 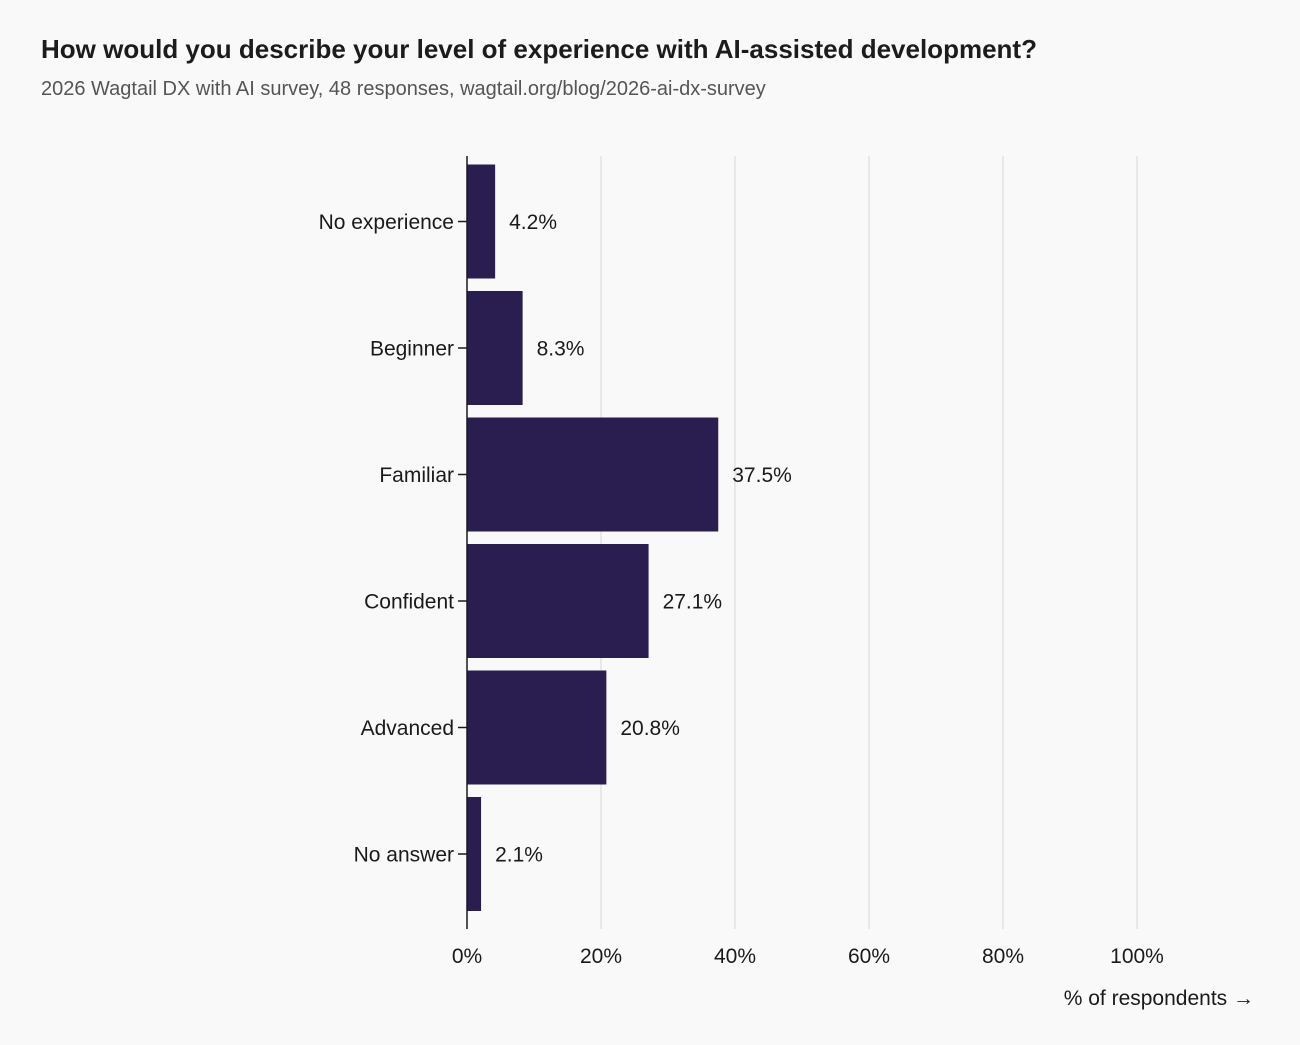 What do you see at coordinates (519, 855) in the screenshot?
I see `value-label-no-answer: 2.1%` at bounding box center [519, 855].